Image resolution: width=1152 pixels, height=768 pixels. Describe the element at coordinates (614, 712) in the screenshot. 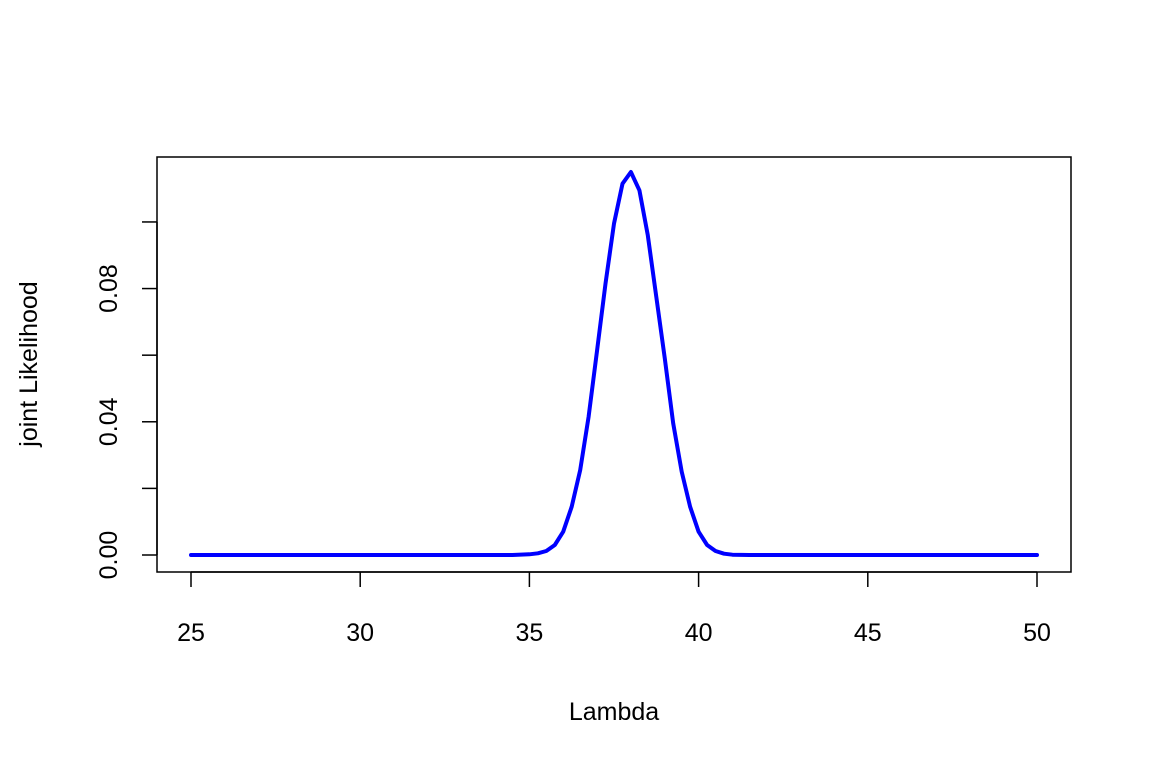

I see `x-axis-label: Lambda` at that location.